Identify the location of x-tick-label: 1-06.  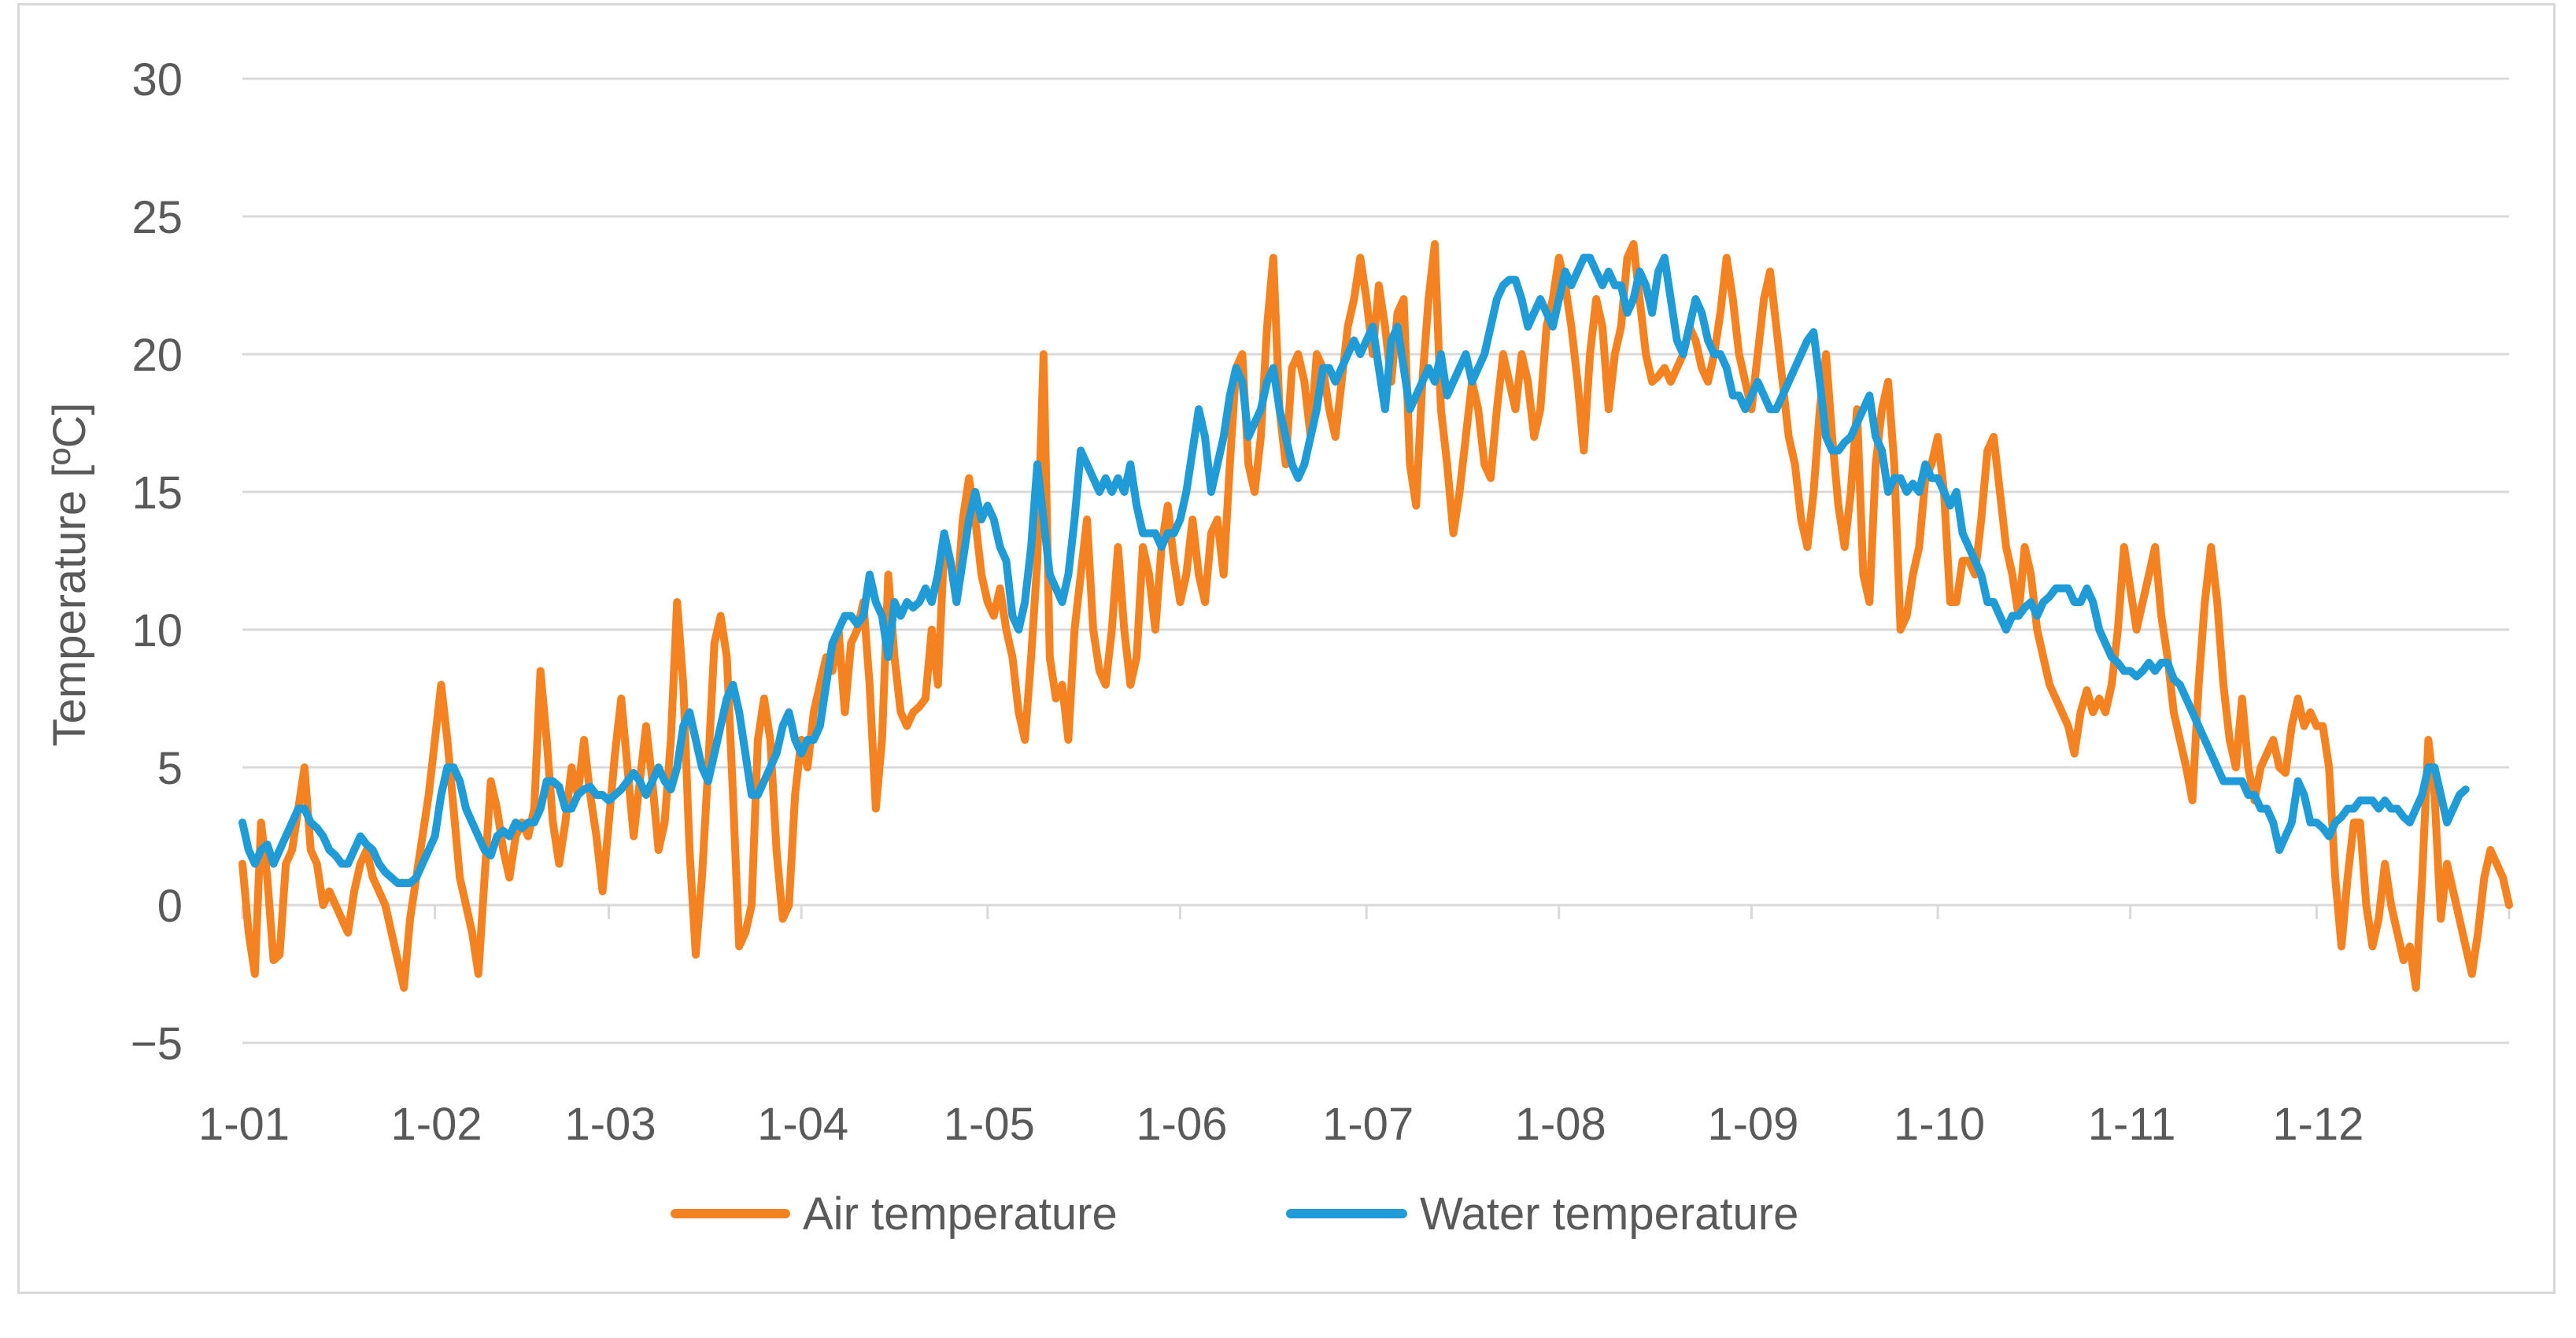
(1181, 1124).